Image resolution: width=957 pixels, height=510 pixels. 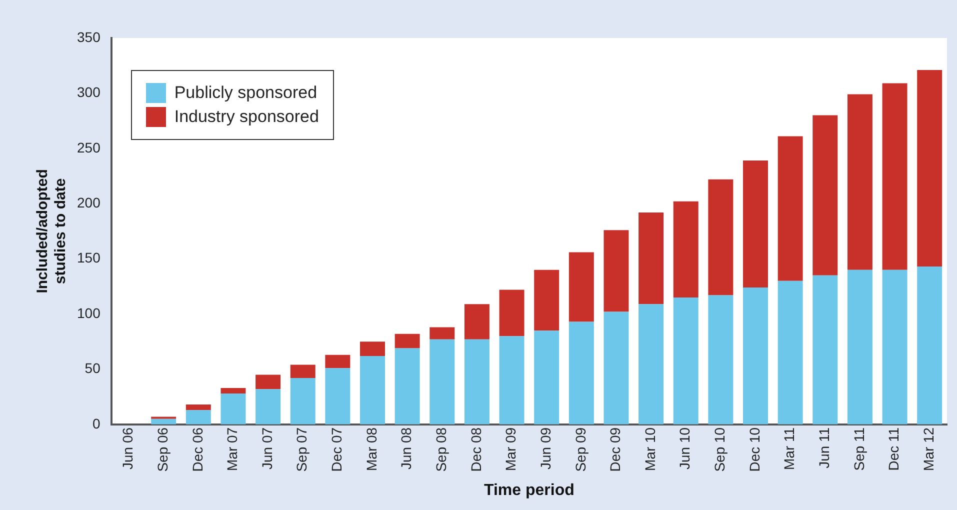 What do you see at coordinates (894, 449) in the screenshot?
I see `x-tick-label: Dec 11` at bounding box center [894, 449].